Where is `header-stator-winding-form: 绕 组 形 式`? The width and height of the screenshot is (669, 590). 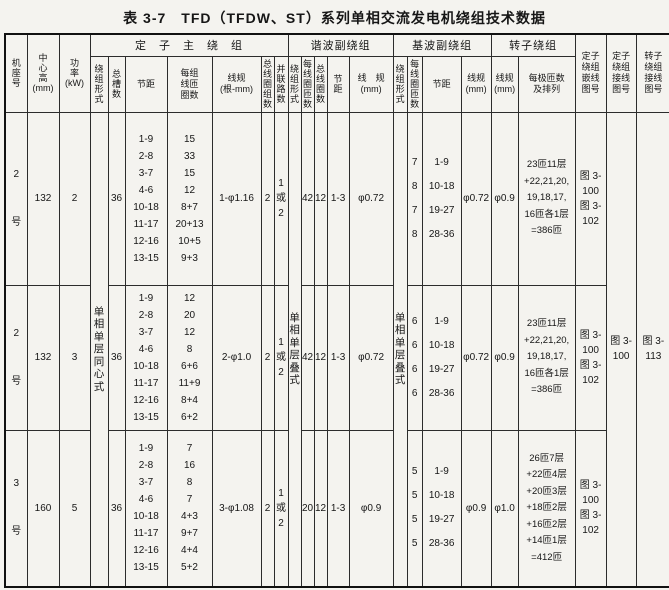 header-stator-winding-form: 绕 组 形 式 is located at coordinates (99, 84).